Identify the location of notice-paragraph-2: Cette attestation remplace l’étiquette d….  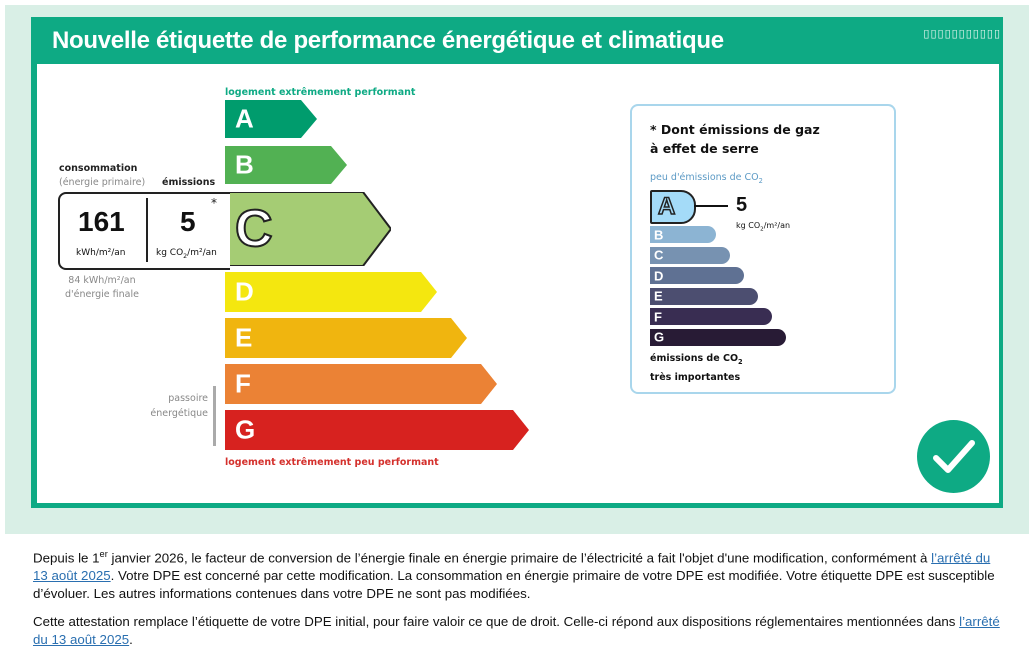
(516, 630).